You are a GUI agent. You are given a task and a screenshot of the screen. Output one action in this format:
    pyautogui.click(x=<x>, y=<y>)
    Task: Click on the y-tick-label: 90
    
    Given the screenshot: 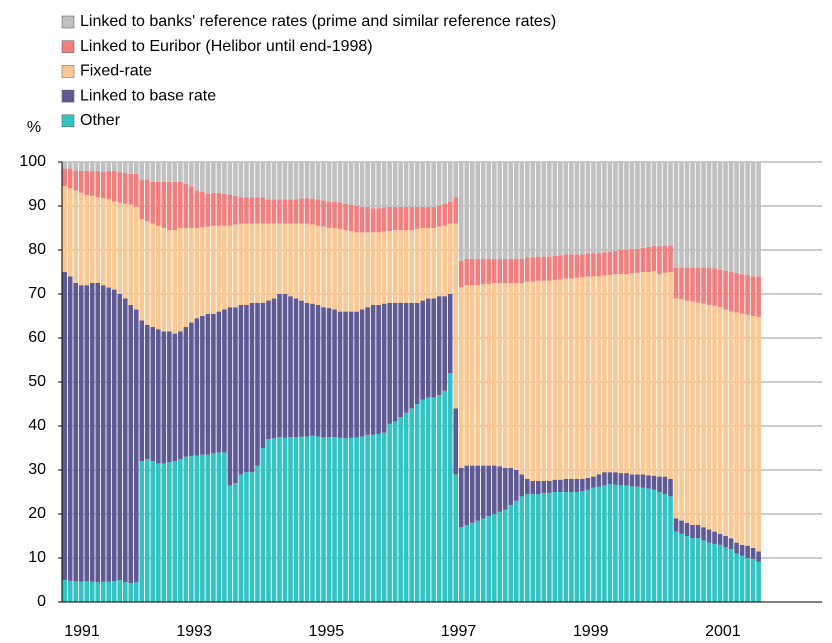 What is the action you would take?
    pyautogui.click(x=37, y=205)
    